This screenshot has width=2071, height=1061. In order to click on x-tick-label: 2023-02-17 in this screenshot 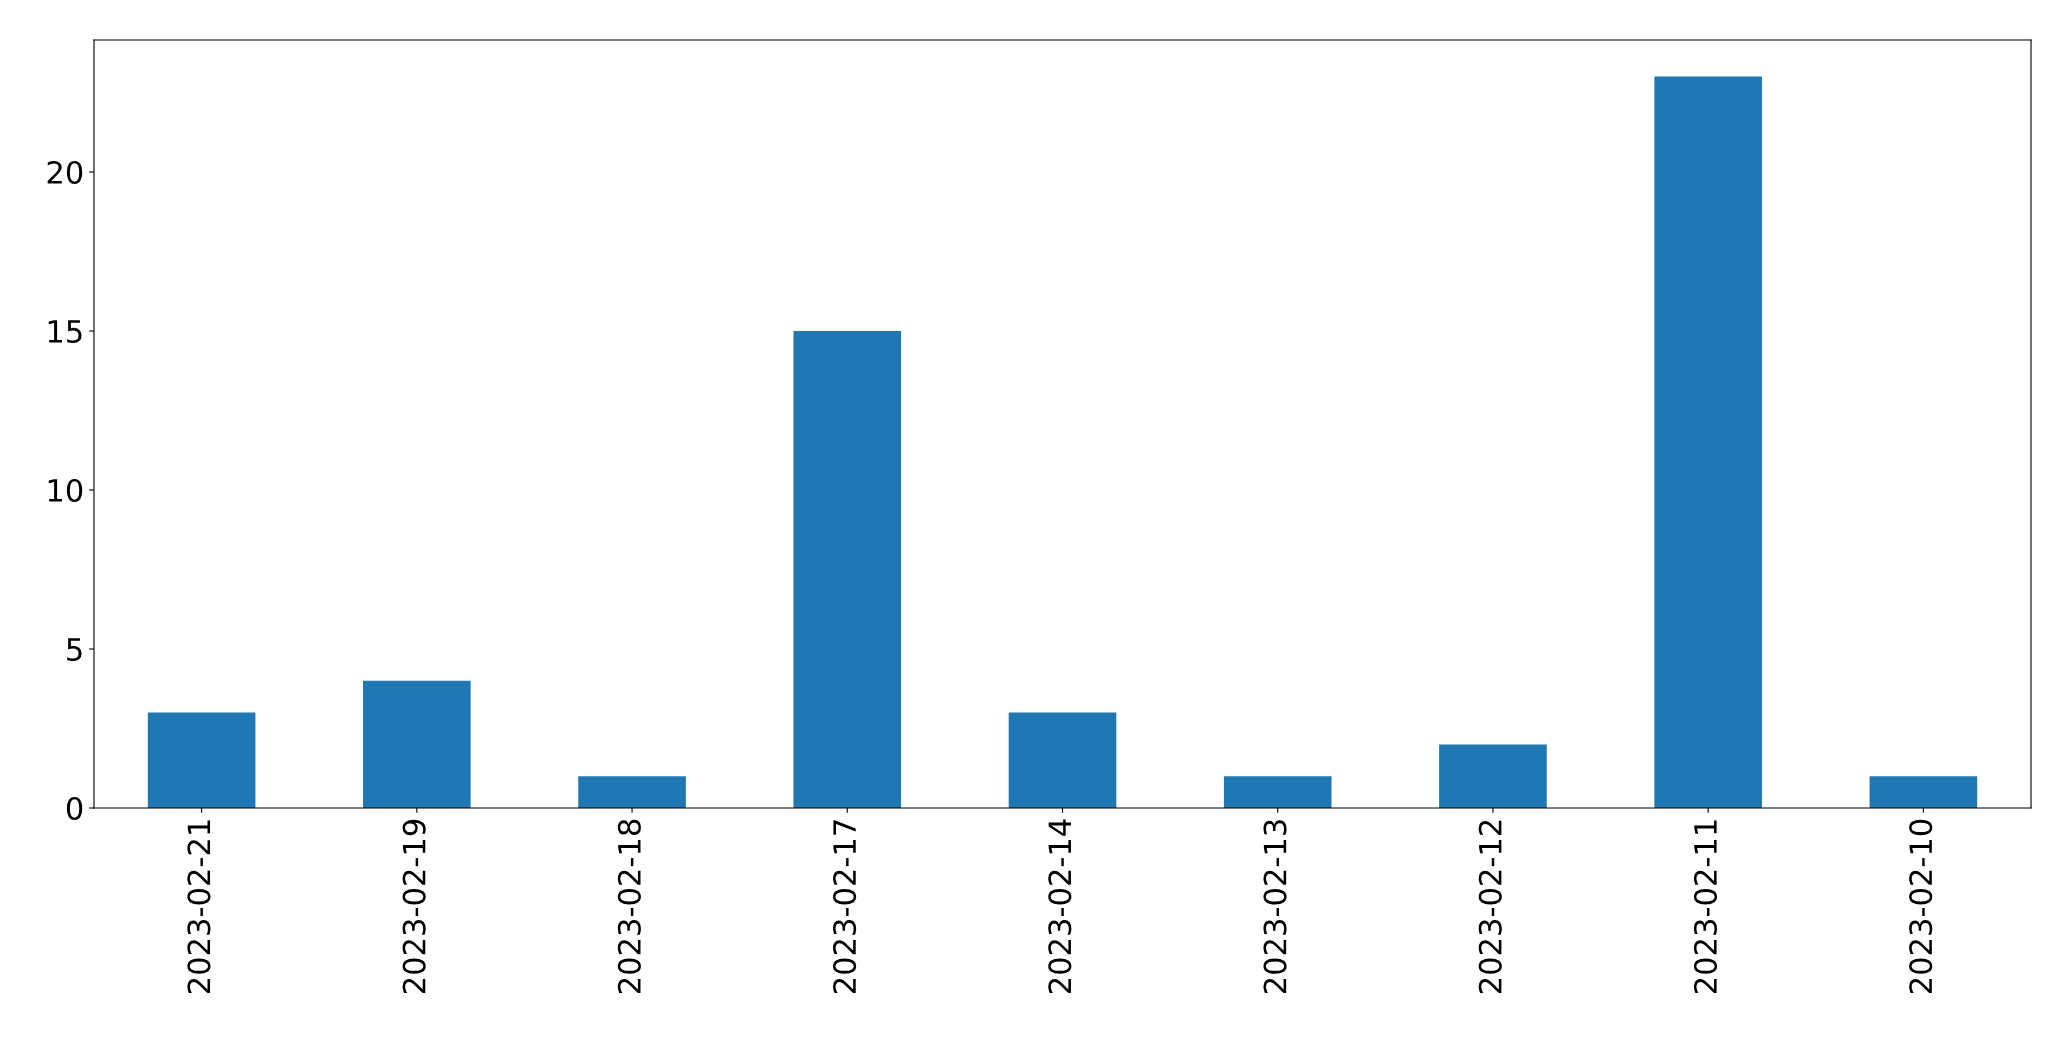, I will do `click(845, 907)`.